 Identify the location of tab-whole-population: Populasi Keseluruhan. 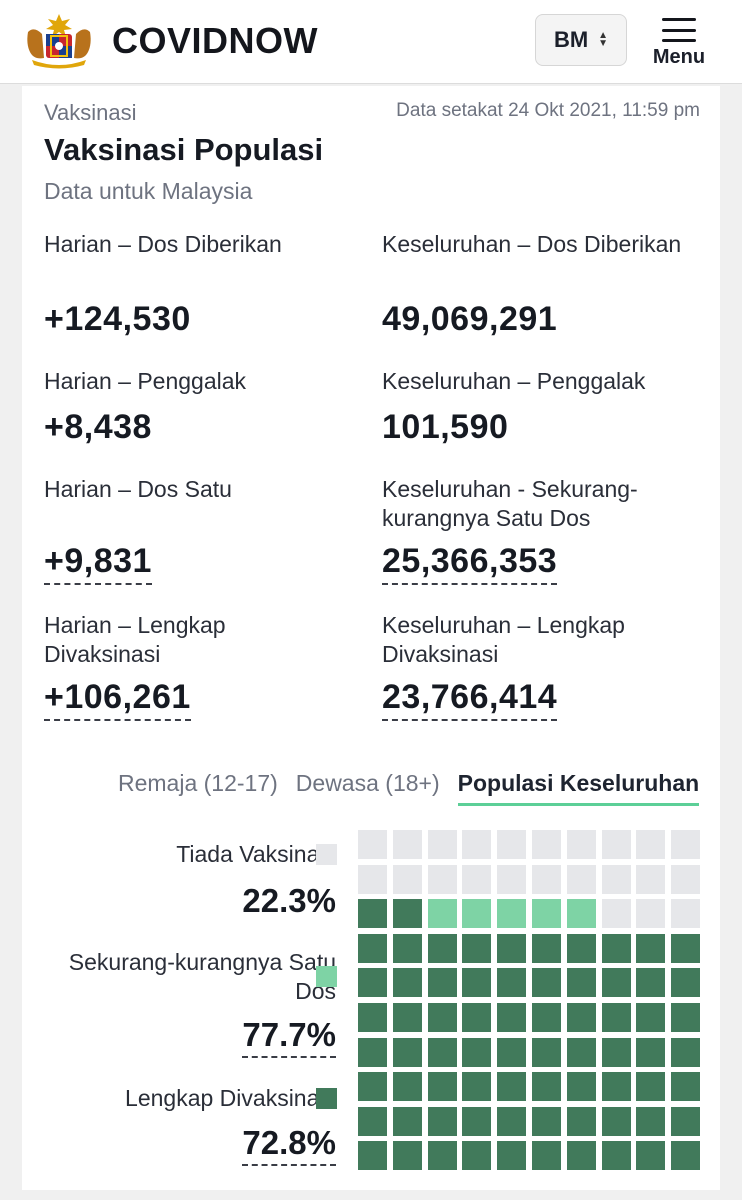
(578, 788).